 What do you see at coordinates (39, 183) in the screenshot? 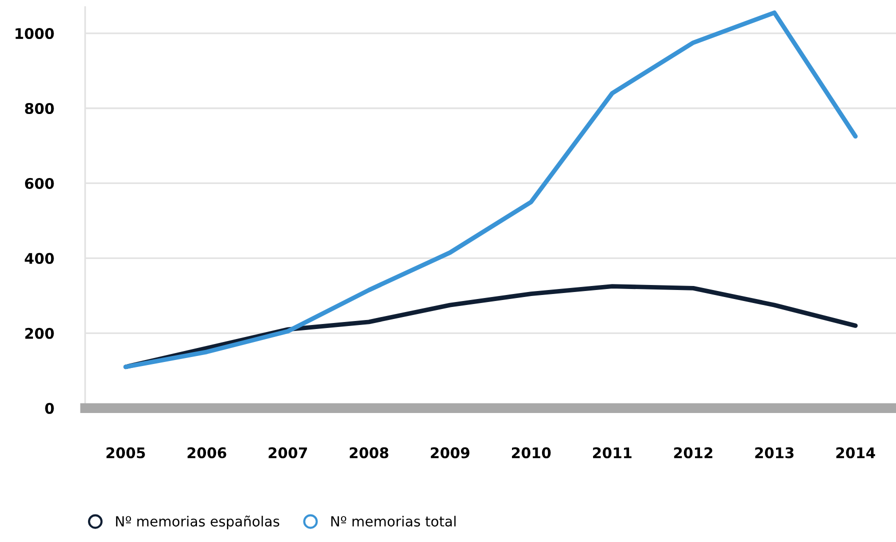
I see `y-tick-label: 600` at bounding box center [39, 183].